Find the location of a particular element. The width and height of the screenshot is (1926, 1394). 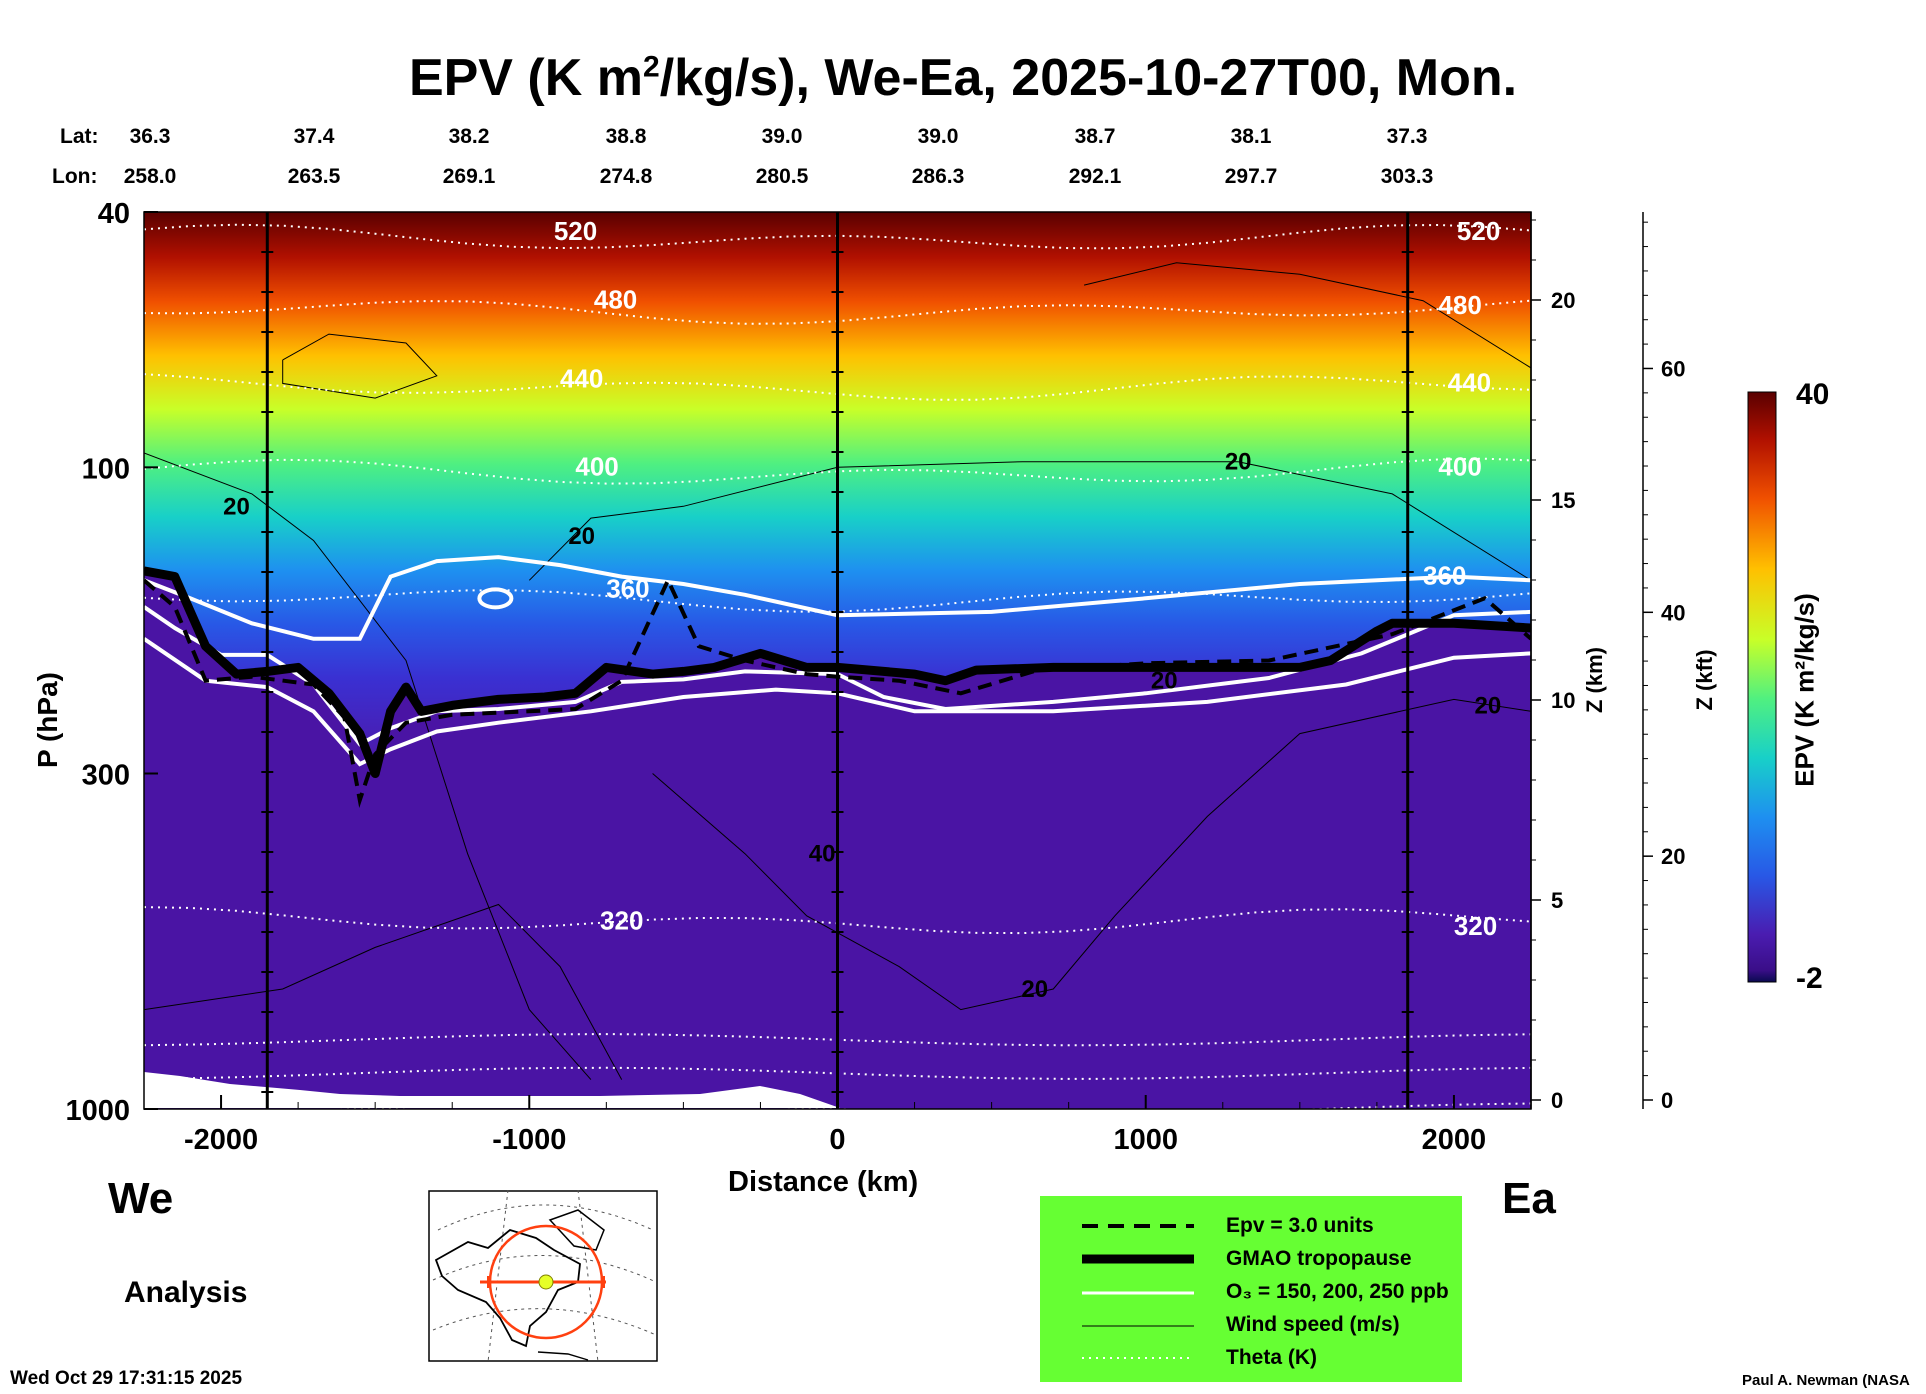

x-tick-label: 0 is located at coordinates (837, 1140).